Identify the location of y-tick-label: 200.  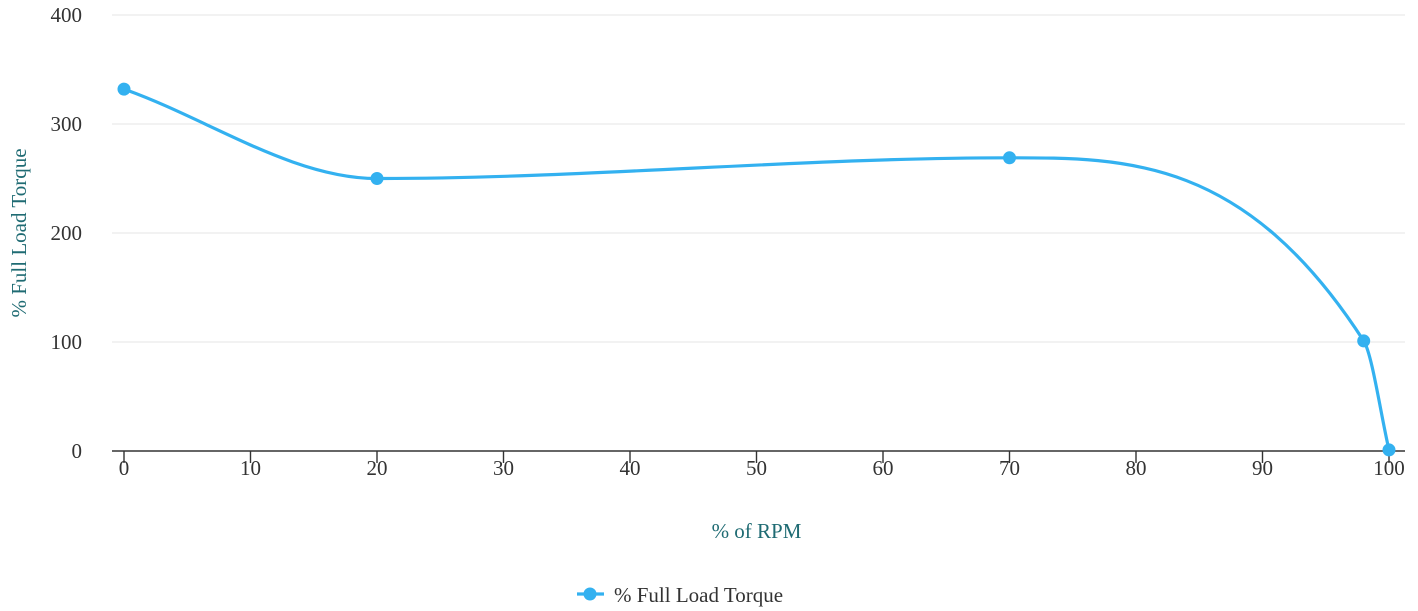
(67, 233).